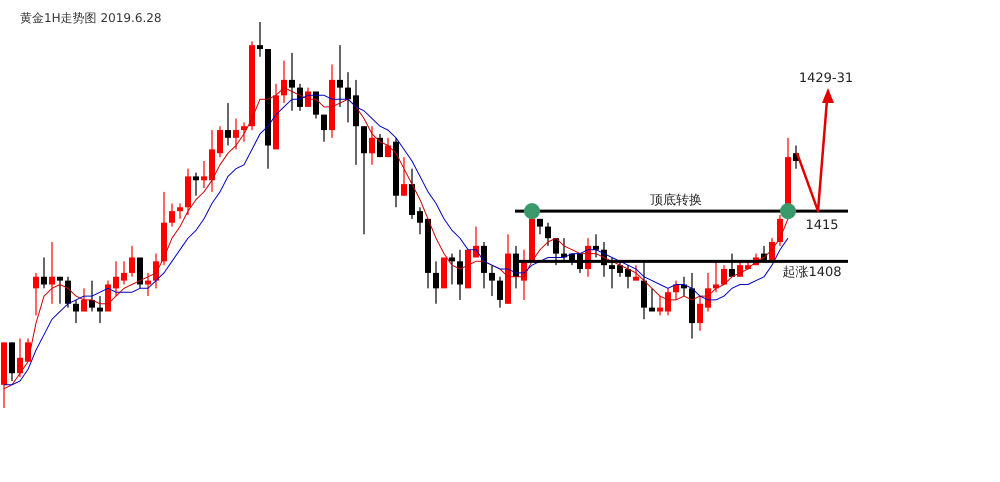 This screenshot has width=1000, height=482. What do you see at coordinates (826, 78) in the screenshot?
I see `annotation: 1429-31` at bounding box center [826, 78].